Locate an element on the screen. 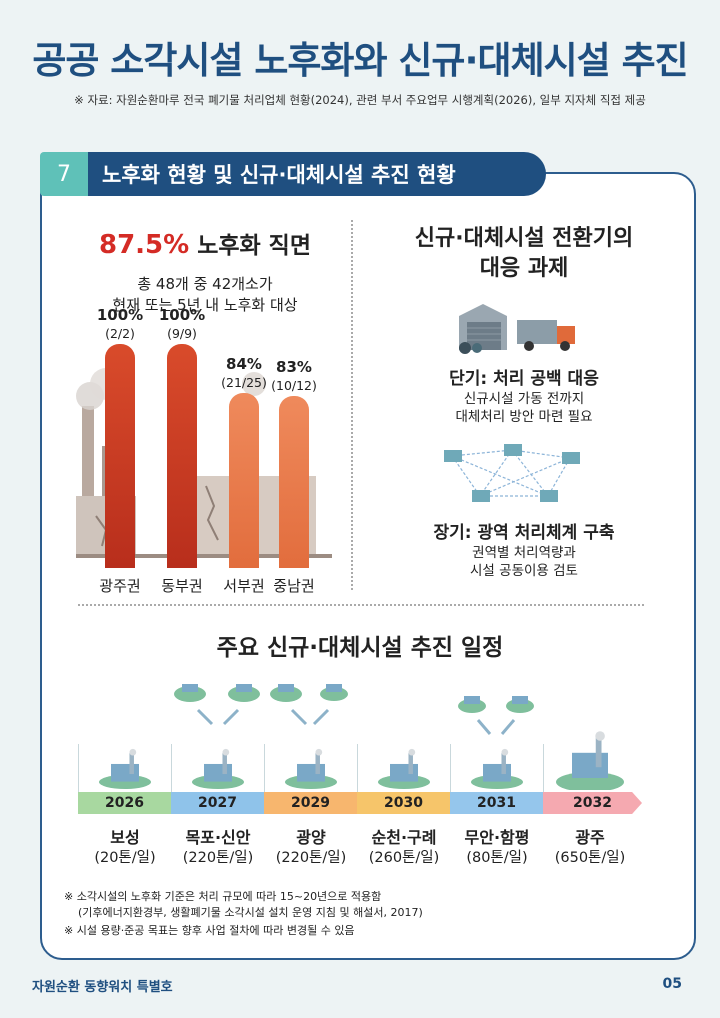  bar-category-label: 동부권 is located at coordinates (182, 586).